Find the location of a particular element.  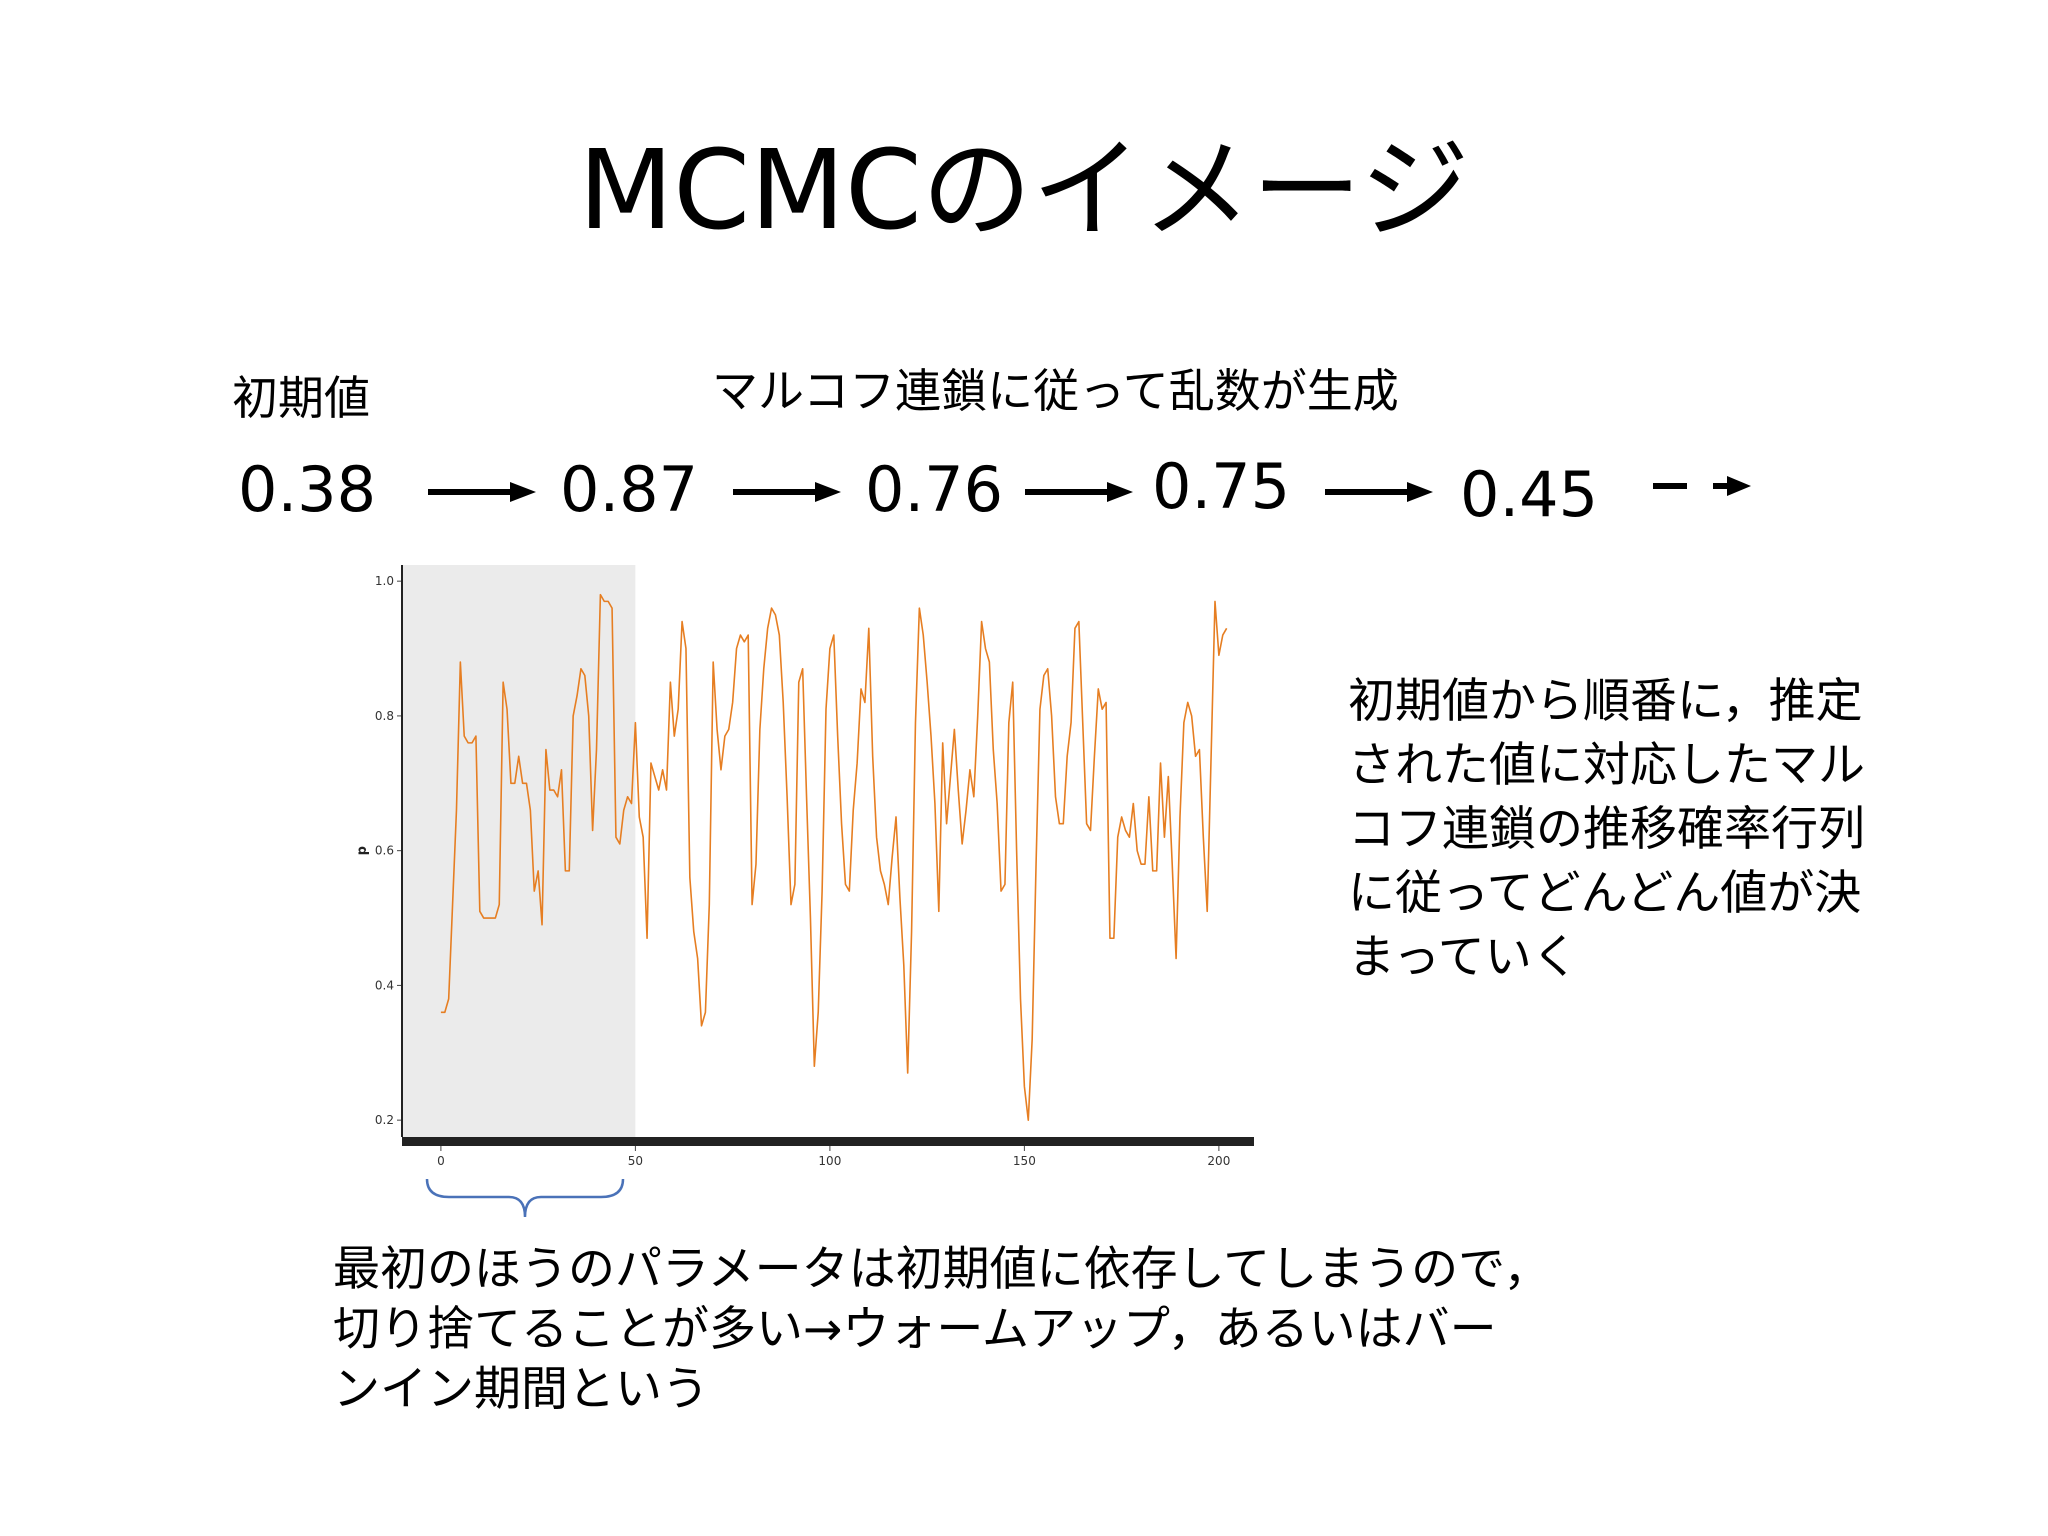

burn-in-brace-icon is located at coordinates (525, 1198).